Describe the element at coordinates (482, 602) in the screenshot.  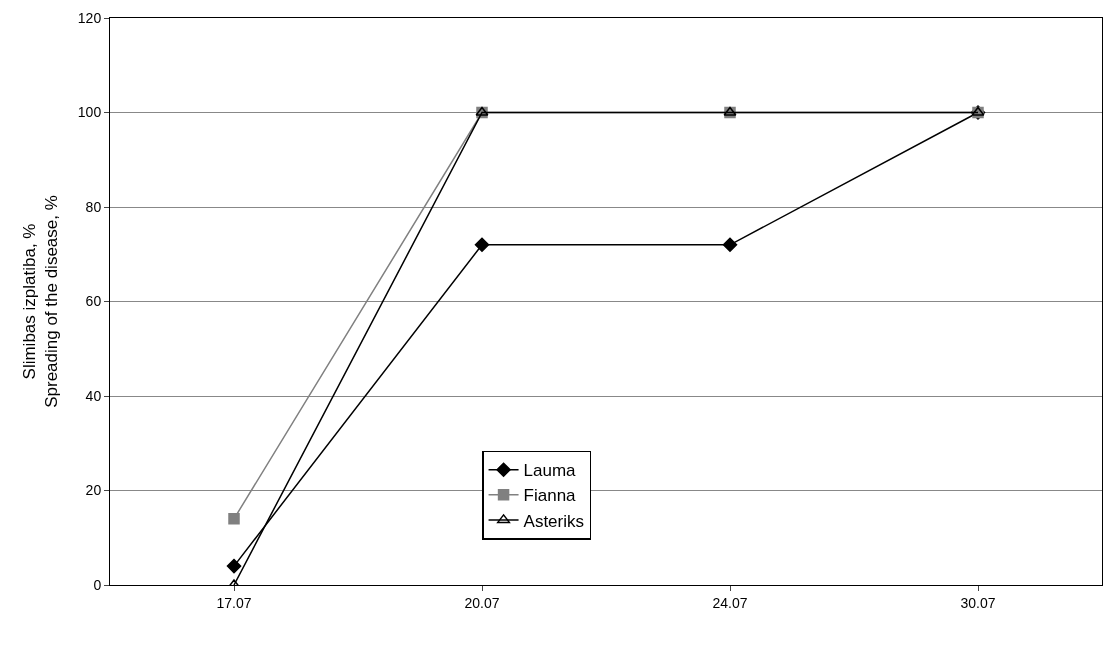
I see `x-tick-label: 20.07` at that location.